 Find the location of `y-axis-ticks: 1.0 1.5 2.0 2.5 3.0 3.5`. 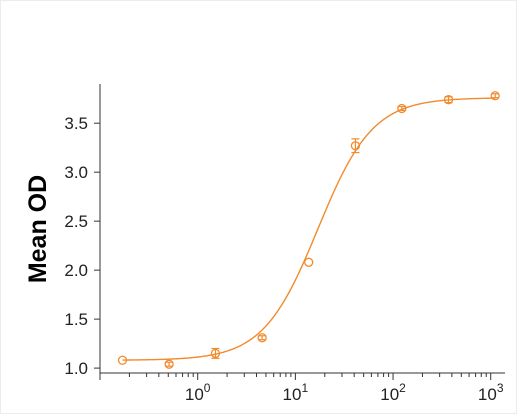

y-axis-ticks: 1.0 1.5 2.0 2.5 3.0 3.5 is located at coordinates (82, 246).